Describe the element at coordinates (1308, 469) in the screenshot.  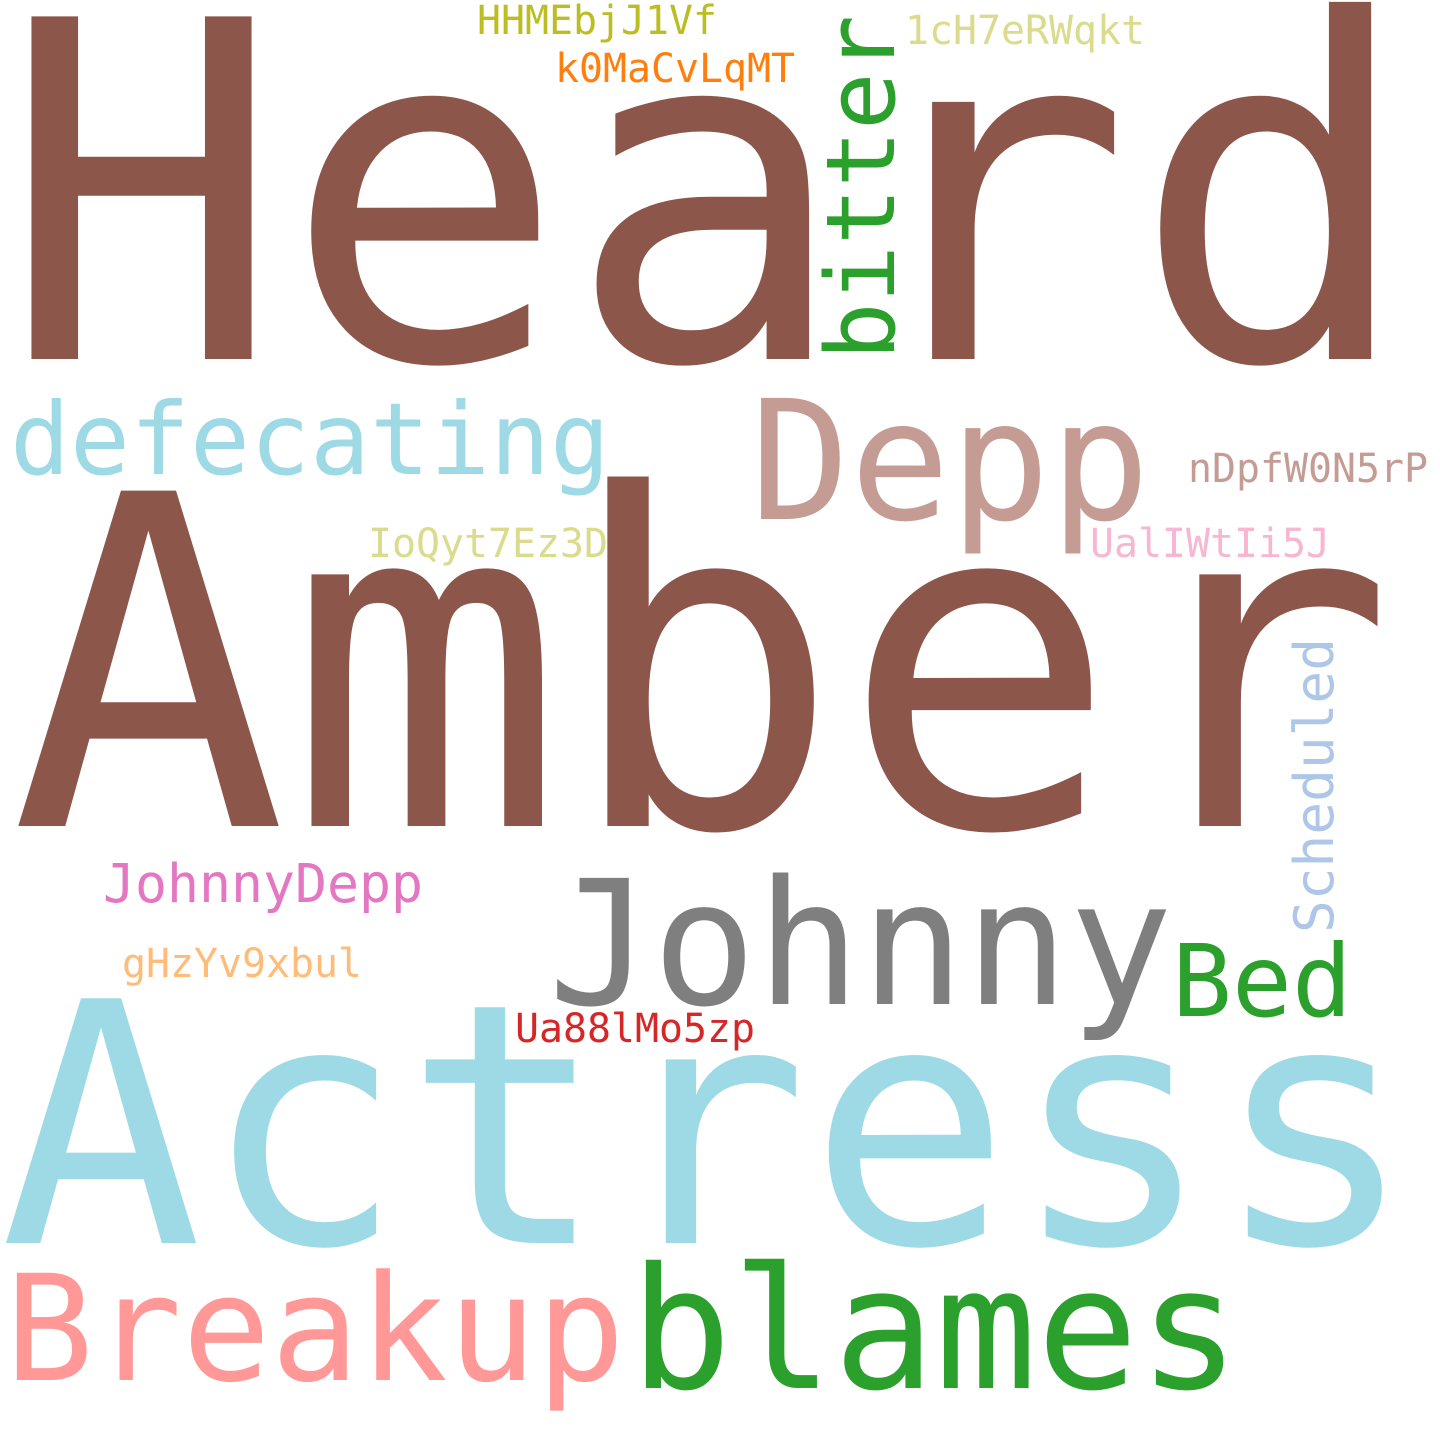
I see `word-ndpfw0n5rp: nDpfW0N5rP` at that location.